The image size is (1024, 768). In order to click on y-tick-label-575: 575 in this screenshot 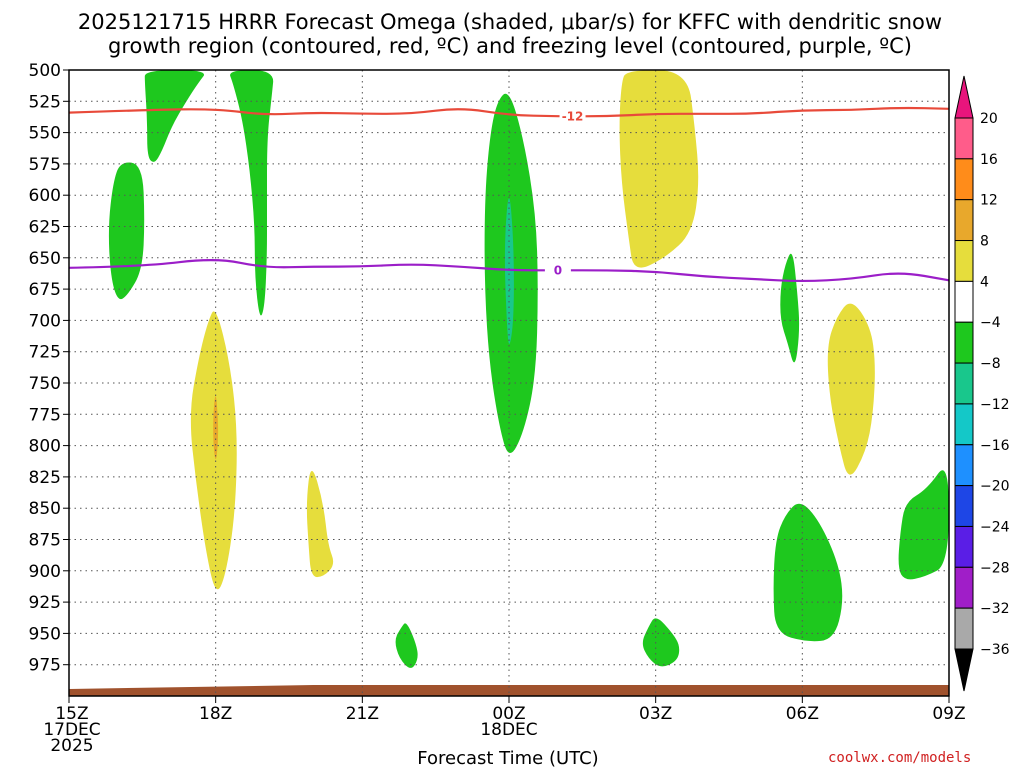, I will do `click(45, 165)`.